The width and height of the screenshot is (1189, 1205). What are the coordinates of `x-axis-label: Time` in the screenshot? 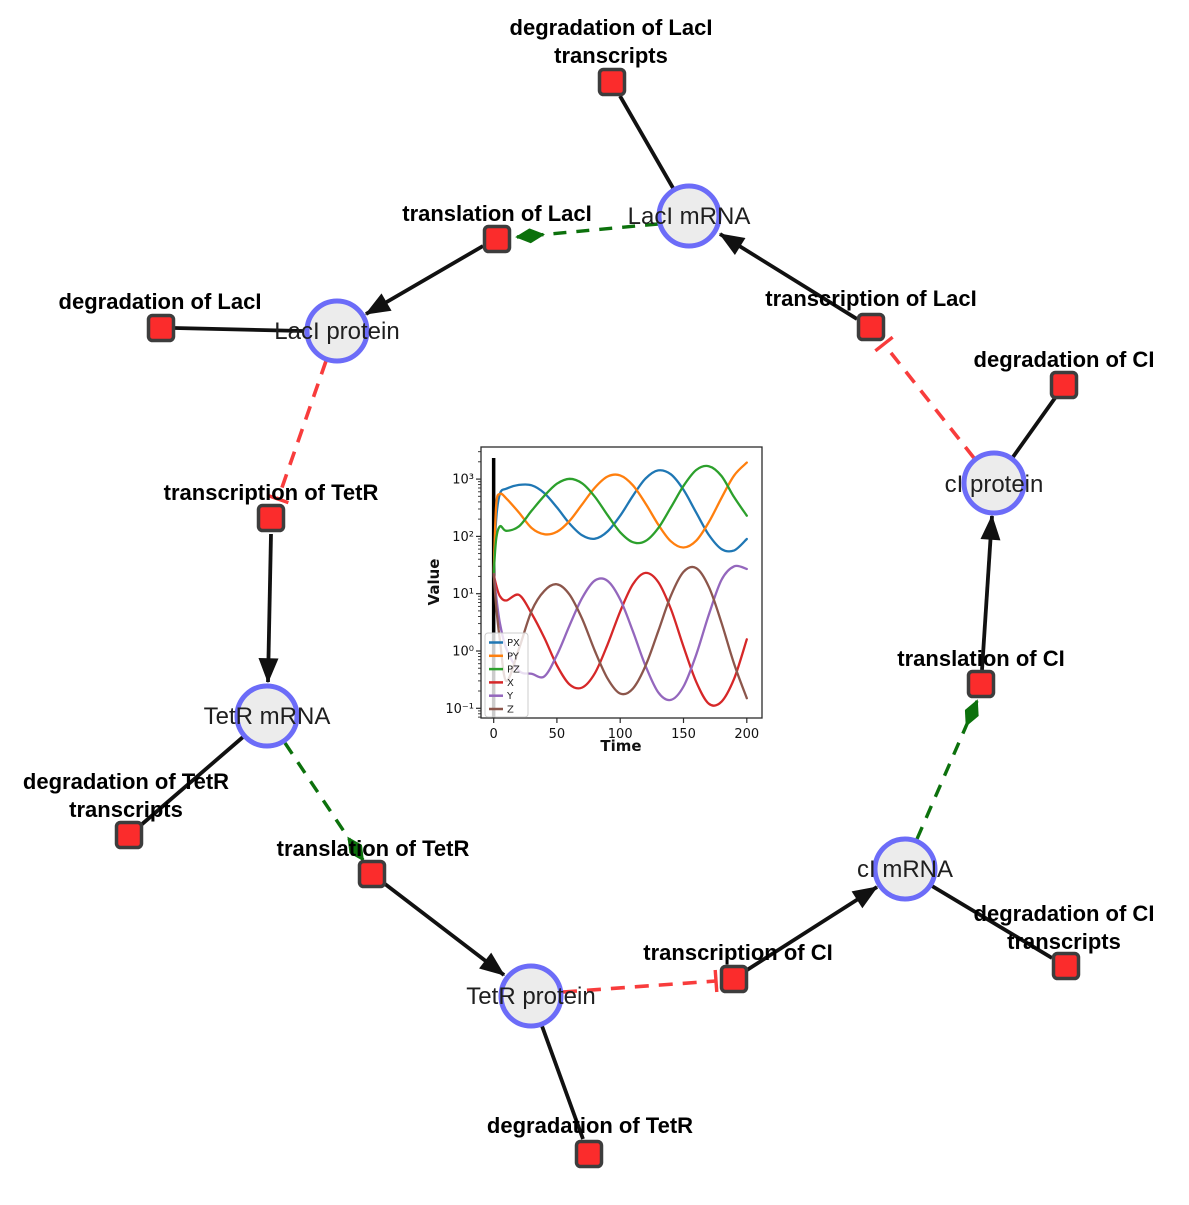 It's located at (620, 746).